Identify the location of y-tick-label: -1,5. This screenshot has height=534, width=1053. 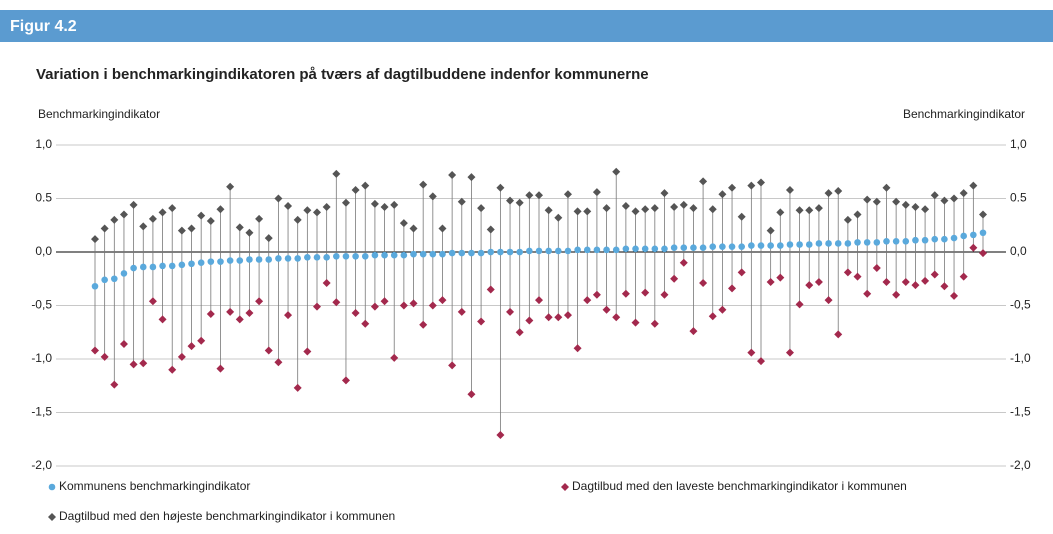
(41, 412).